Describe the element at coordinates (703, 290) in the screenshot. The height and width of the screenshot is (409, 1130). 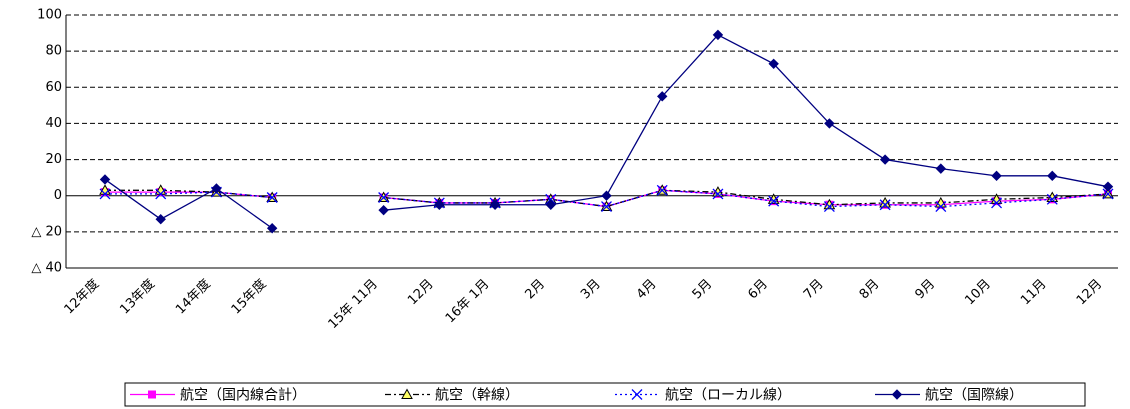
I see `x-tick-label: 5月` at that location.